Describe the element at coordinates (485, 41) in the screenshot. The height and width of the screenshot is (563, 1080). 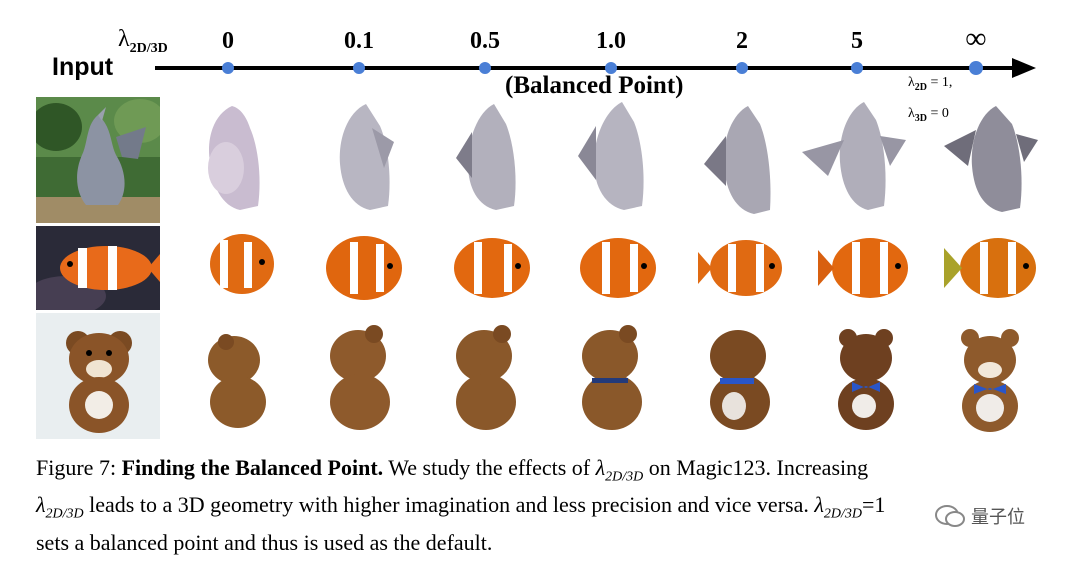
I see `tick-label-2: 0.5` at that location.